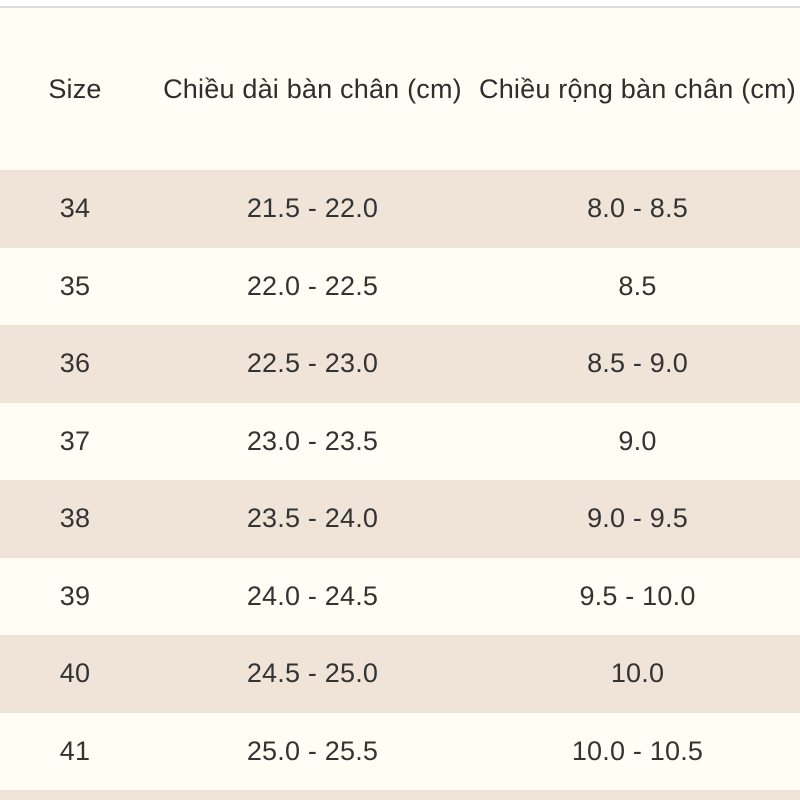 Image resolution: width=800 pixels, height=800 pixels. I want to click on cell-foot-width: 10.0 - 10.5, so click(637, 750).